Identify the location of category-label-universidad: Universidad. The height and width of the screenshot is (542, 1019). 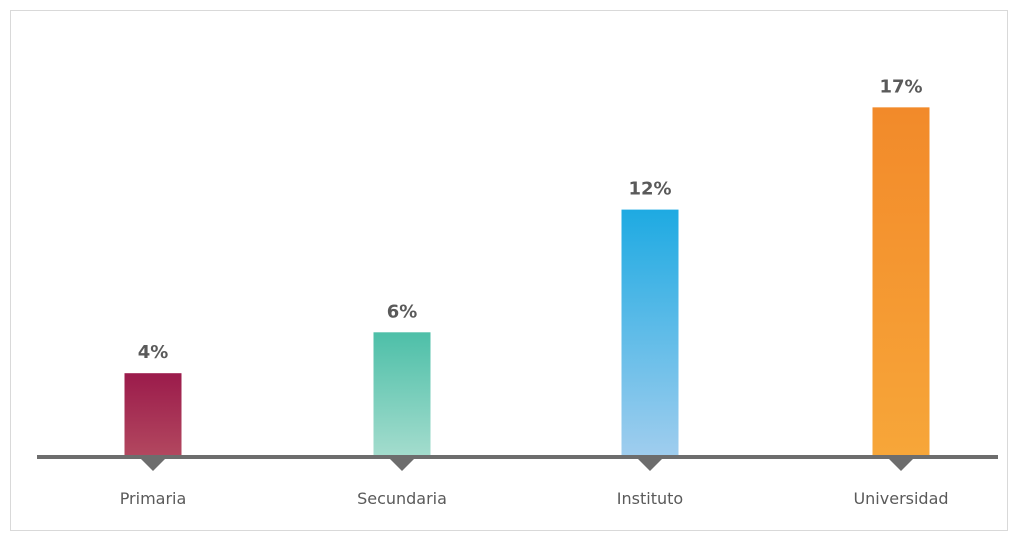
(900, 498).